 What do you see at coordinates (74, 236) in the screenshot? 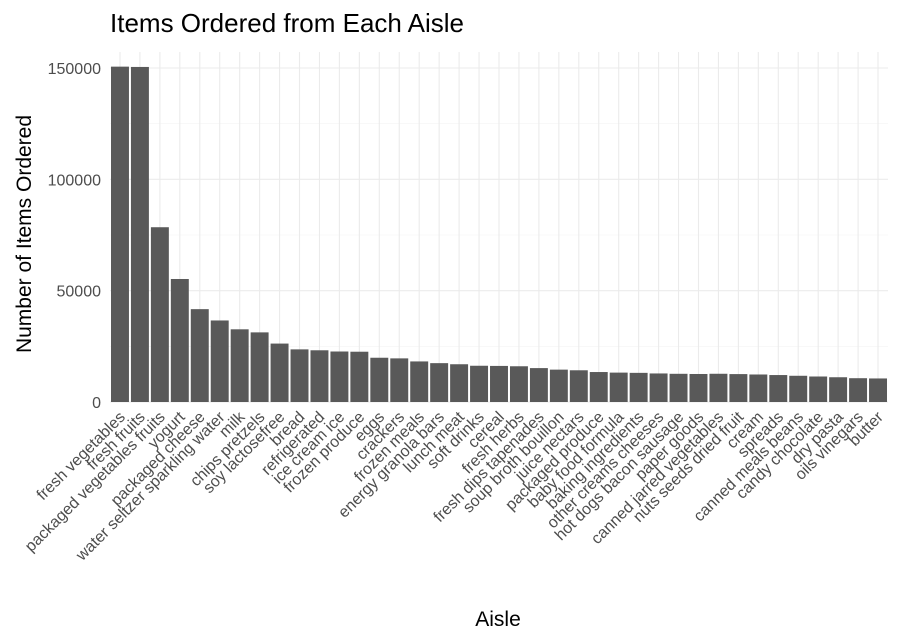
I see `y-axis-ticks: 0 50000 100000 150000` at bounding box center [74, 236].